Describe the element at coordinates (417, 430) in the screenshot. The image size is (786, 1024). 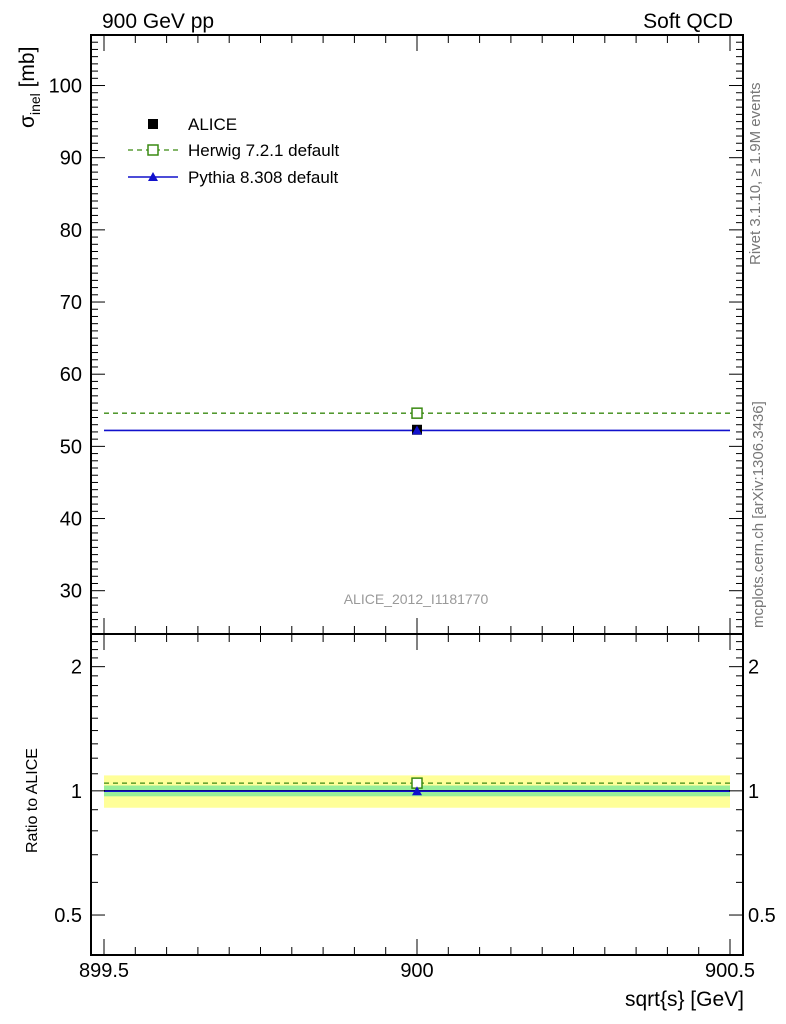
I see `pythia-data-point` at that location.